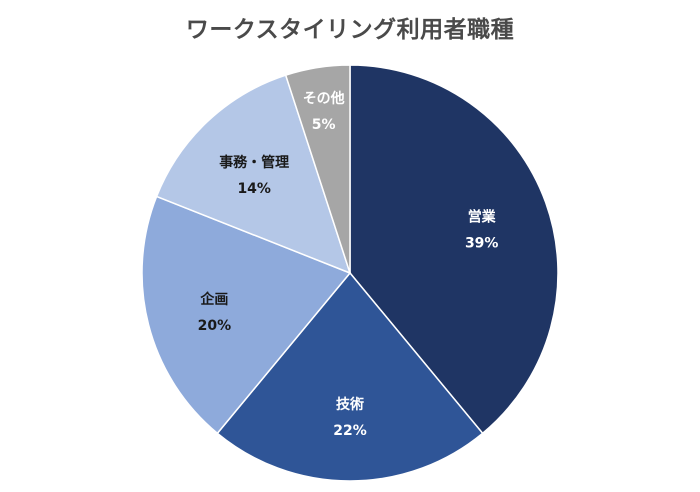 This screenshot has width=700, height=492. I want to click on pie-slice-1-value: 39%, so click(482, 244).